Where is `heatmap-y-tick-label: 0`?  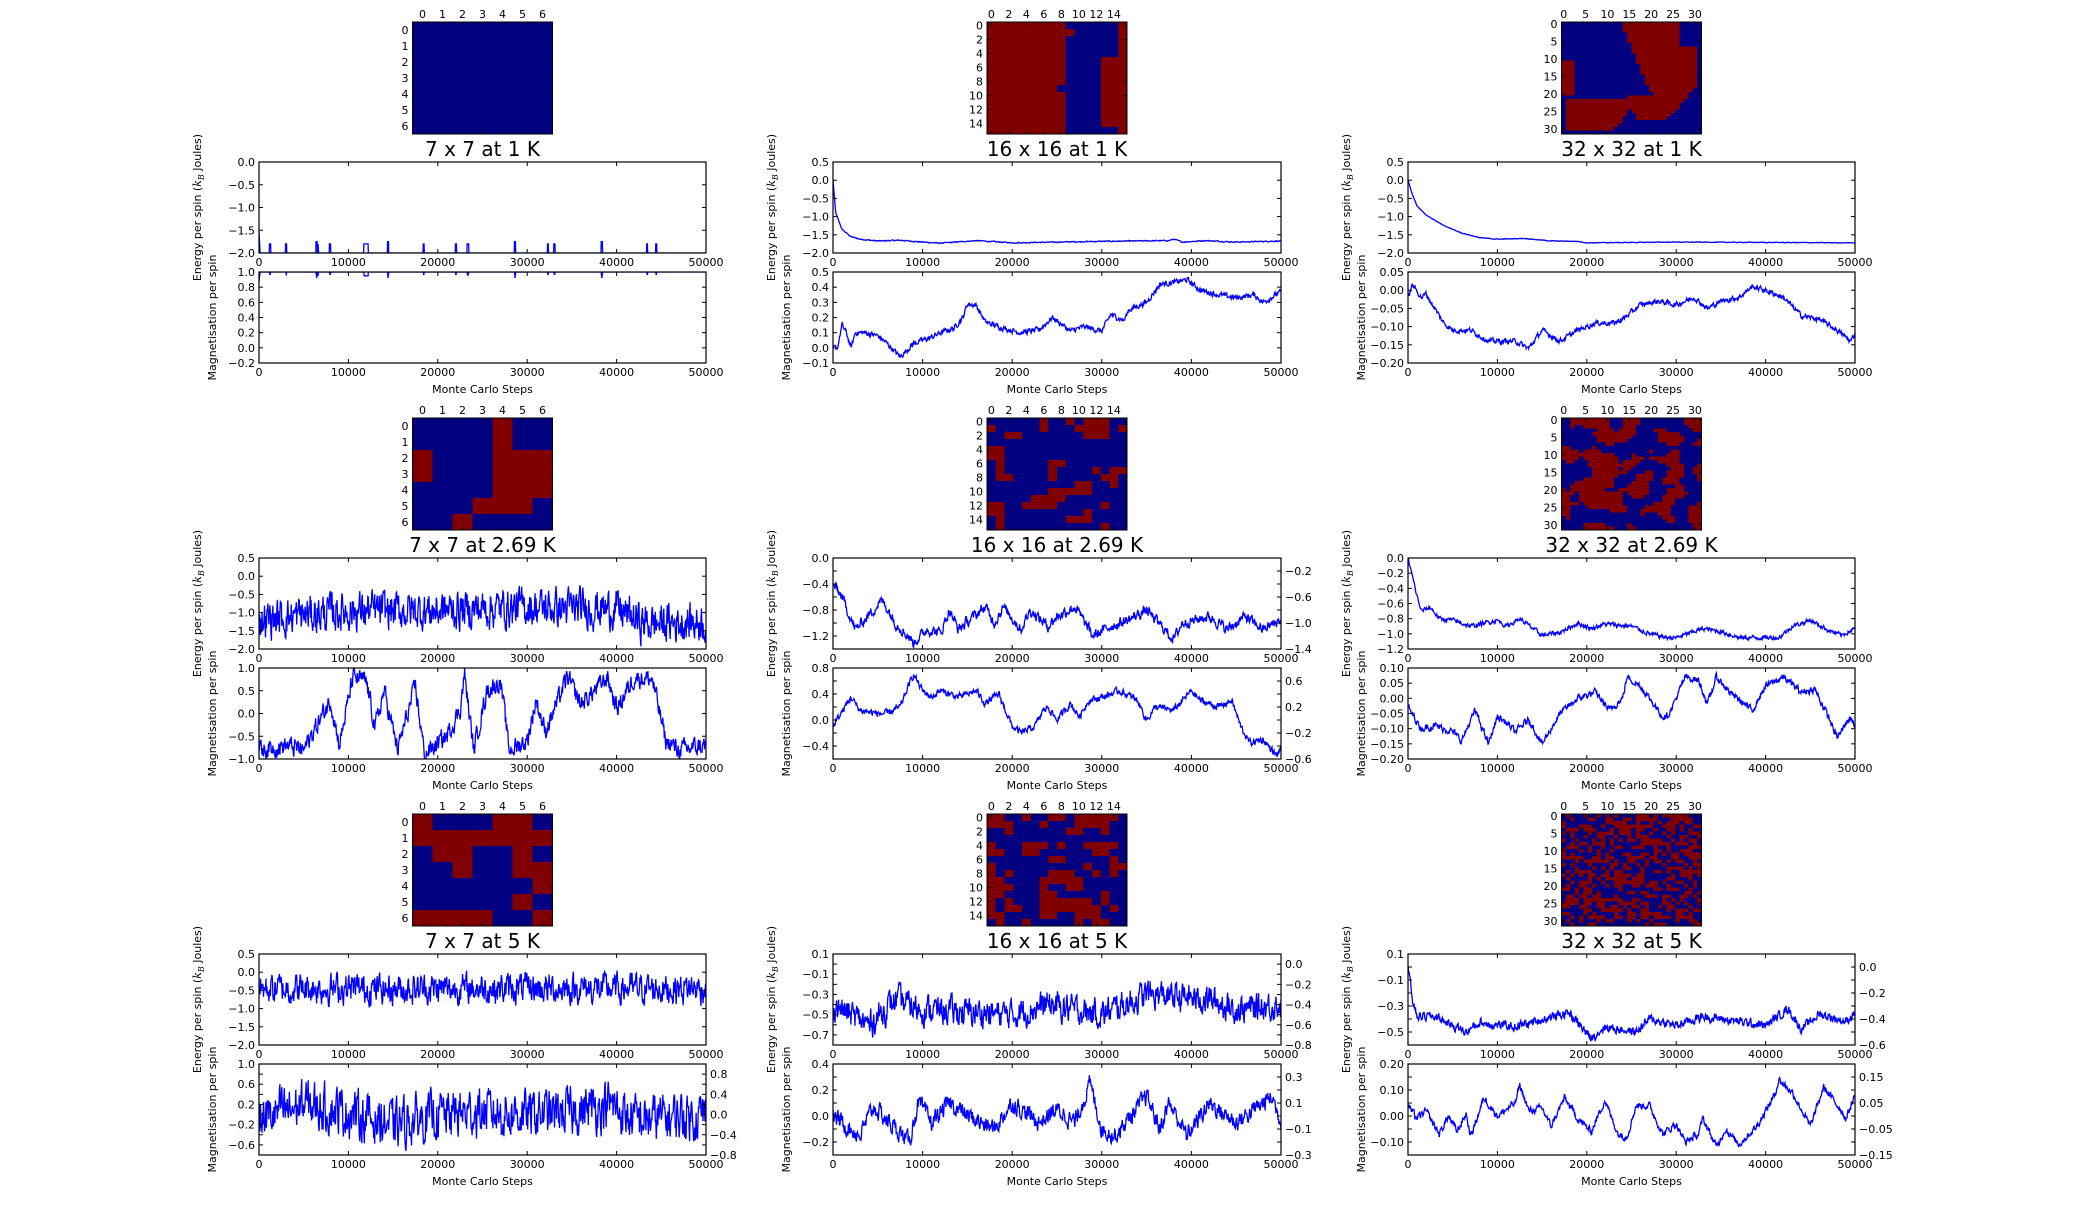
heatmap-y-tick-label: 0 is located at coordinates (405, 30).